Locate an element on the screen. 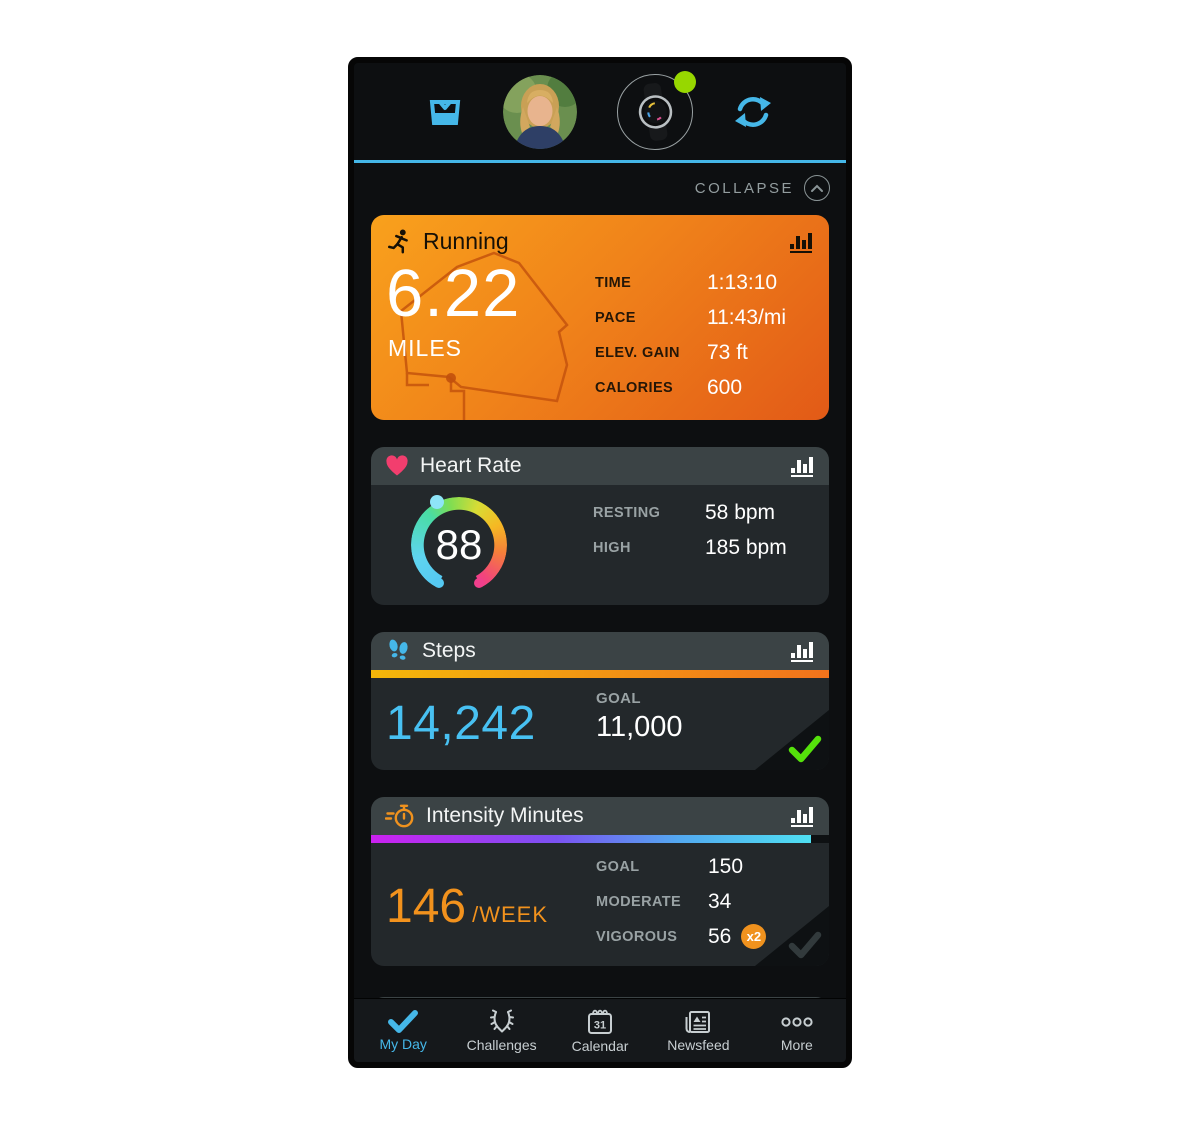 This screenshot has height=1126, width=1200. avatar-photo is located at coordinates (540, 111).